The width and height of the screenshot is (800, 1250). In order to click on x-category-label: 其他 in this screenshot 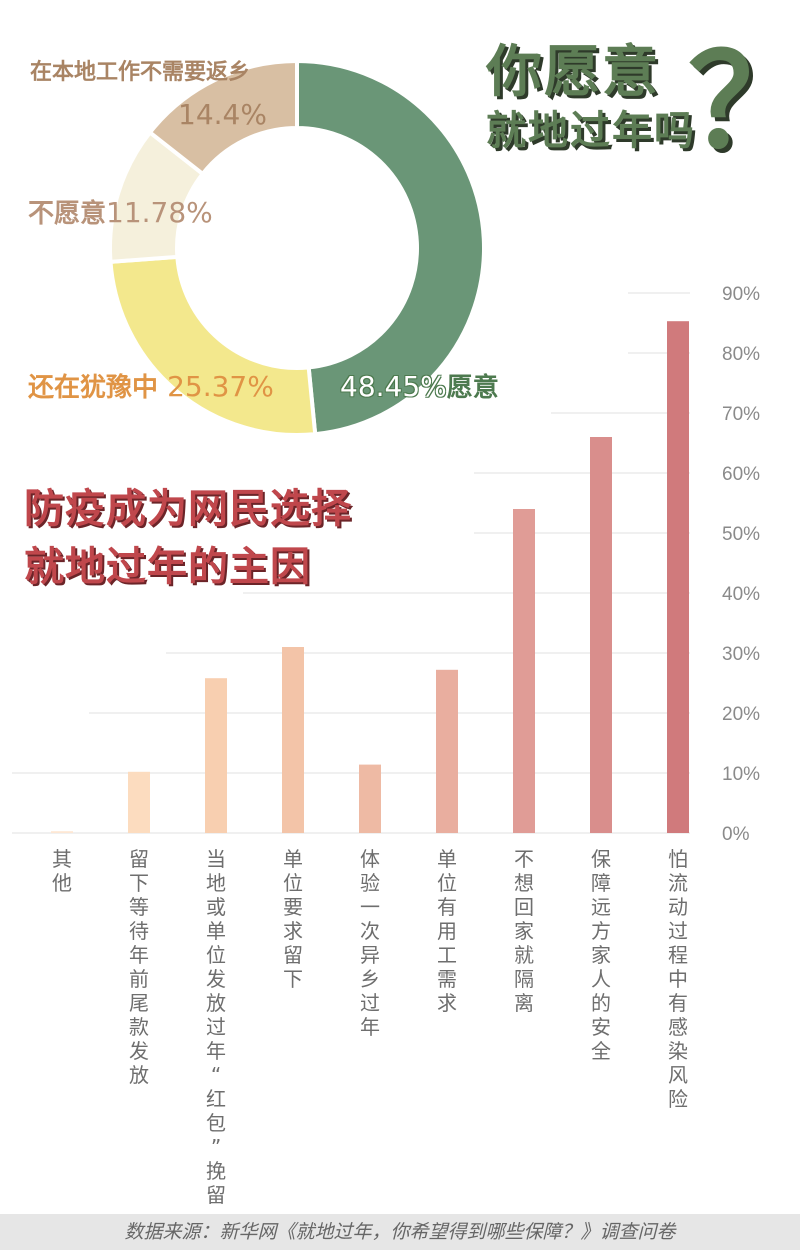, I will do `click(62, 871)`.